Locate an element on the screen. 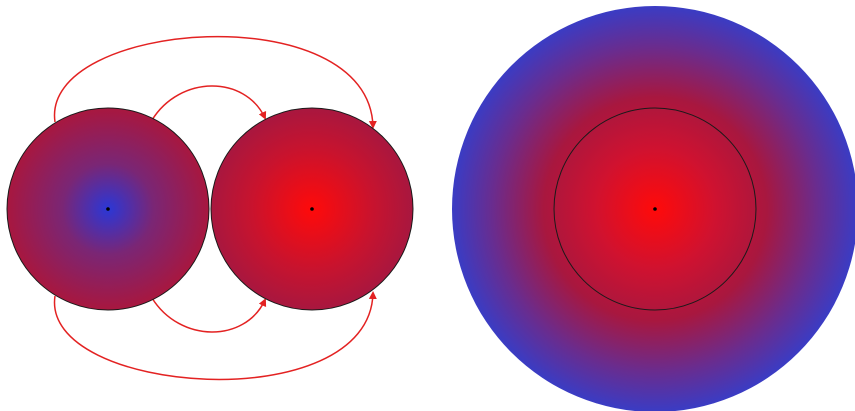  outer-top-arrow is located at coordinates (215, 82).